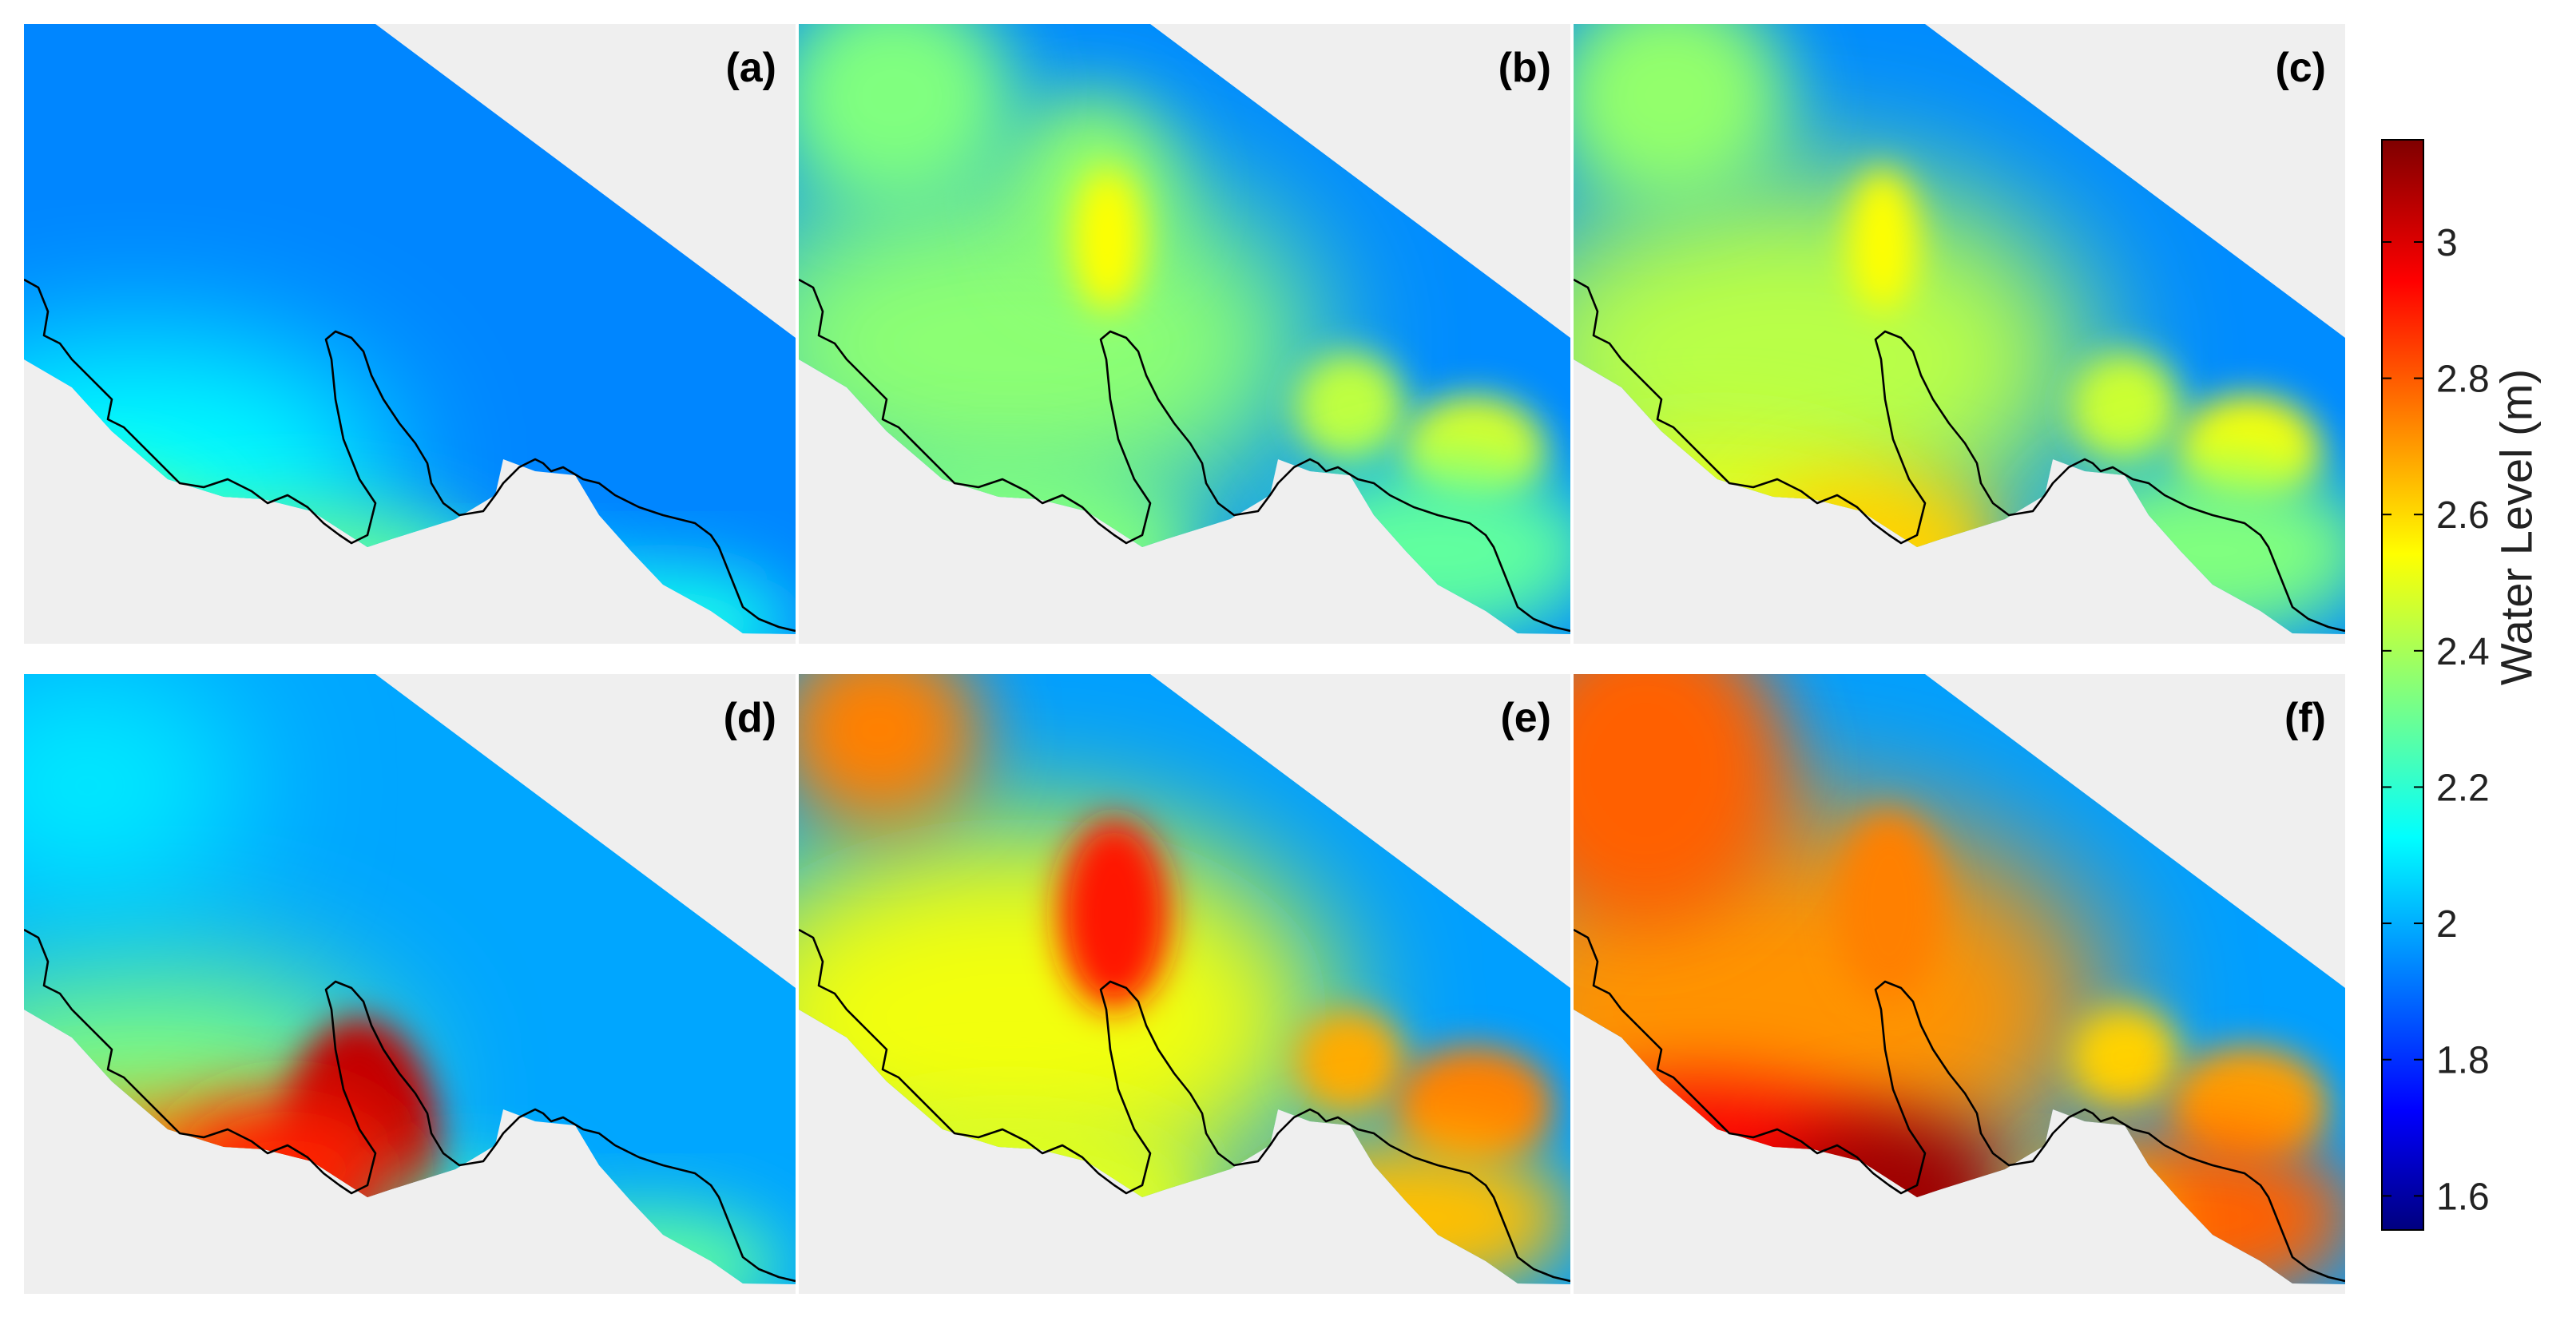  I want to click on colorbar: 1.6 1.8 2 2.2 2.4 2.6 2.8 3, so click(2435, 685).